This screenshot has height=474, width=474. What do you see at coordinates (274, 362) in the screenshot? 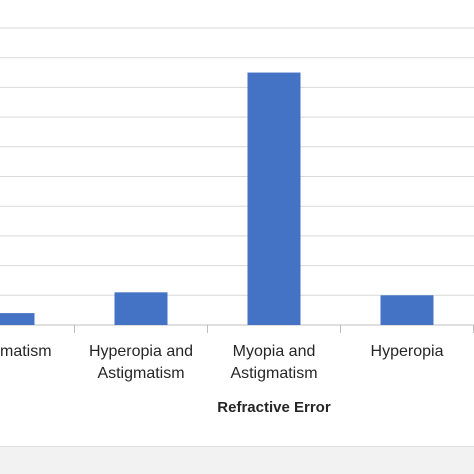
I see `x-tick-label: Myopia and Astigmatism` at bounding box center [274, 362].